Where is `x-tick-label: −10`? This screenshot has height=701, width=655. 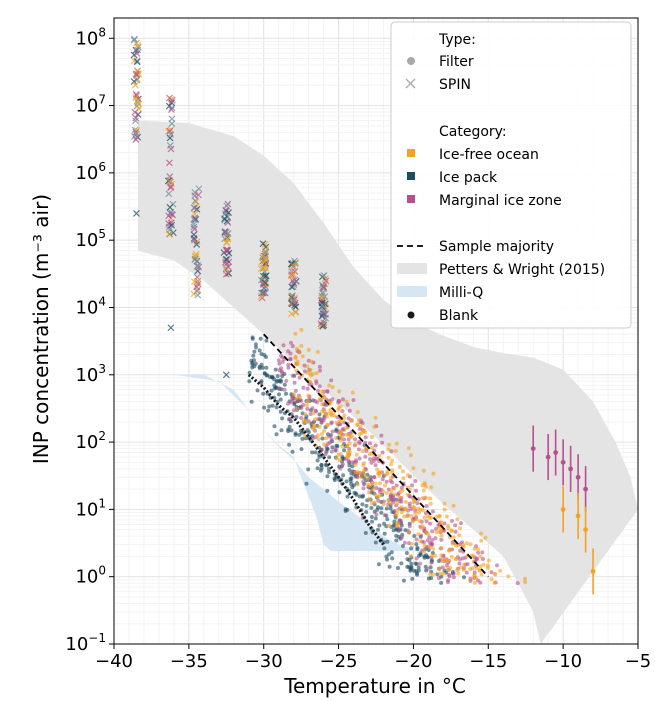 x-tick-label: −10 is located at coordinates (563, 661).